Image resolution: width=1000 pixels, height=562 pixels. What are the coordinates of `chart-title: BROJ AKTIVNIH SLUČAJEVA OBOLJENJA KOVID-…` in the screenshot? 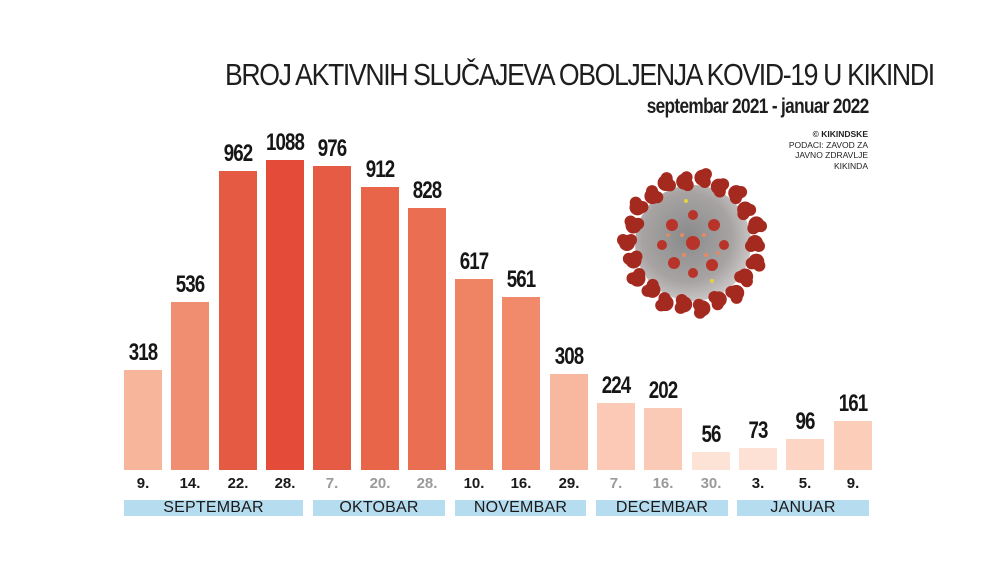 It's located at (580, 74).